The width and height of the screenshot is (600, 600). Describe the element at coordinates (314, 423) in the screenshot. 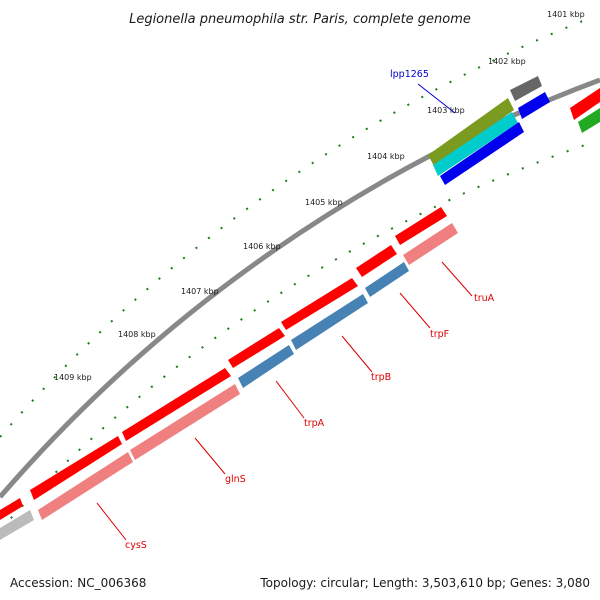

I see `gene-label-trpA: trpA` at that location.